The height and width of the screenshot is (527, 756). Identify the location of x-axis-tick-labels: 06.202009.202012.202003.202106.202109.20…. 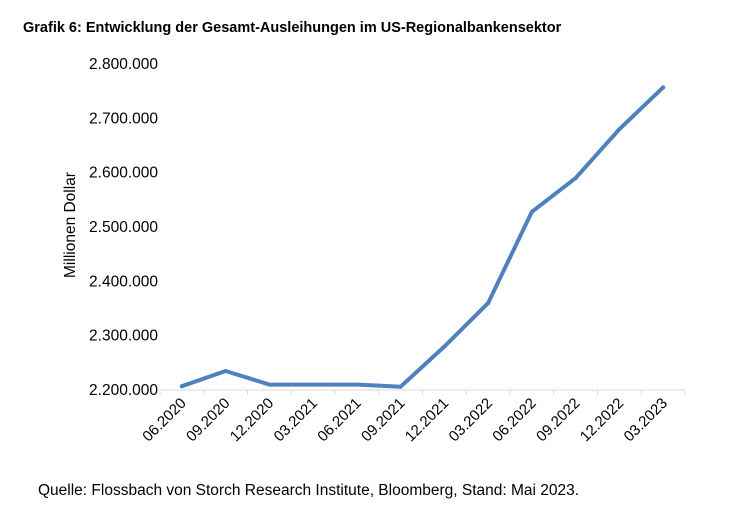
(405, 420).